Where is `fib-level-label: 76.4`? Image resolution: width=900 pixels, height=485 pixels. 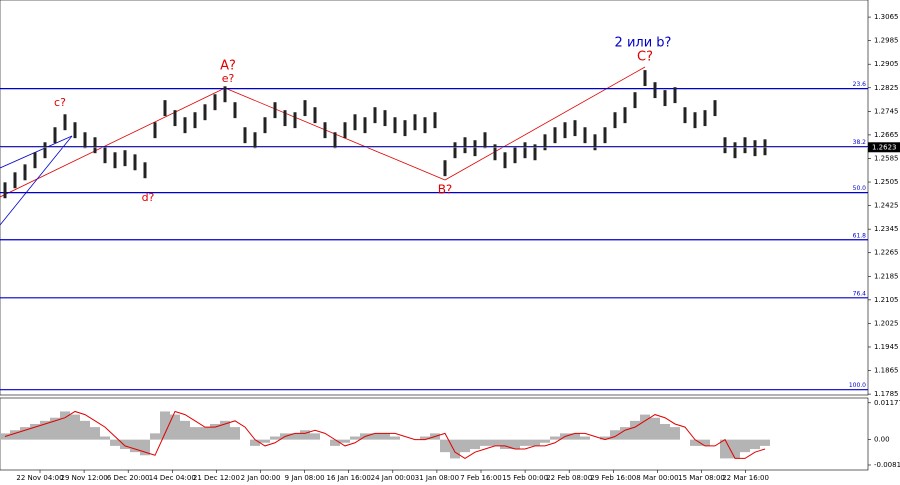
fib-level-label: 76.4 is located at coordinates (860, 293).